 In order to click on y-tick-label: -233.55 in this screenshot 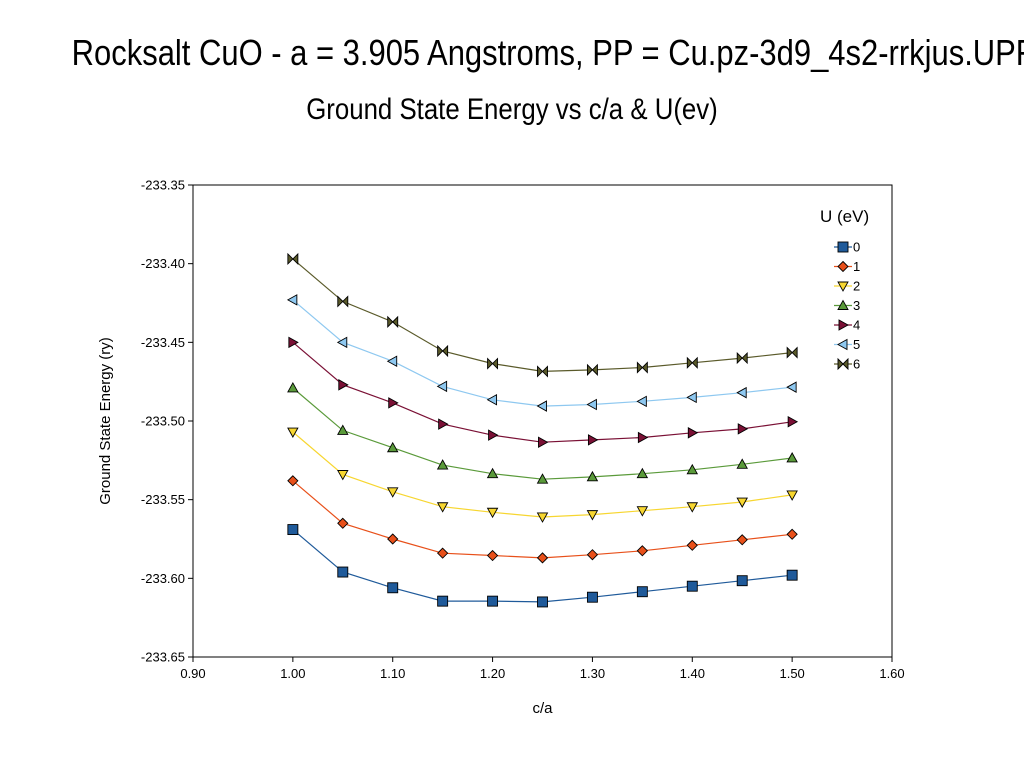, I will do `click(163, 499)`.